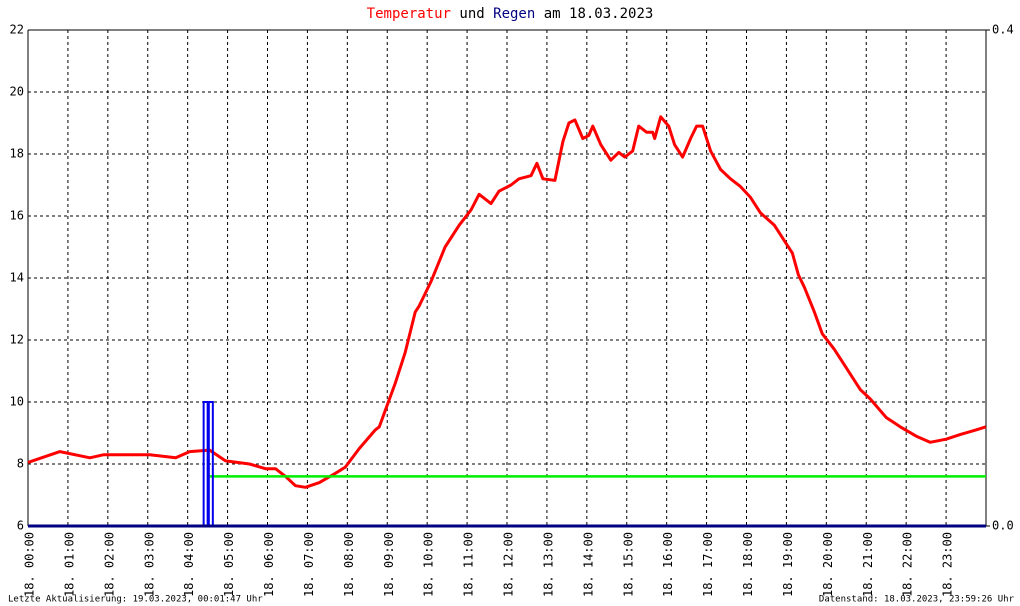  What do you see at coordinates (17, 402) in the screenshot?
I see `y-tick-label: 10` at bounding box center [17, 402].